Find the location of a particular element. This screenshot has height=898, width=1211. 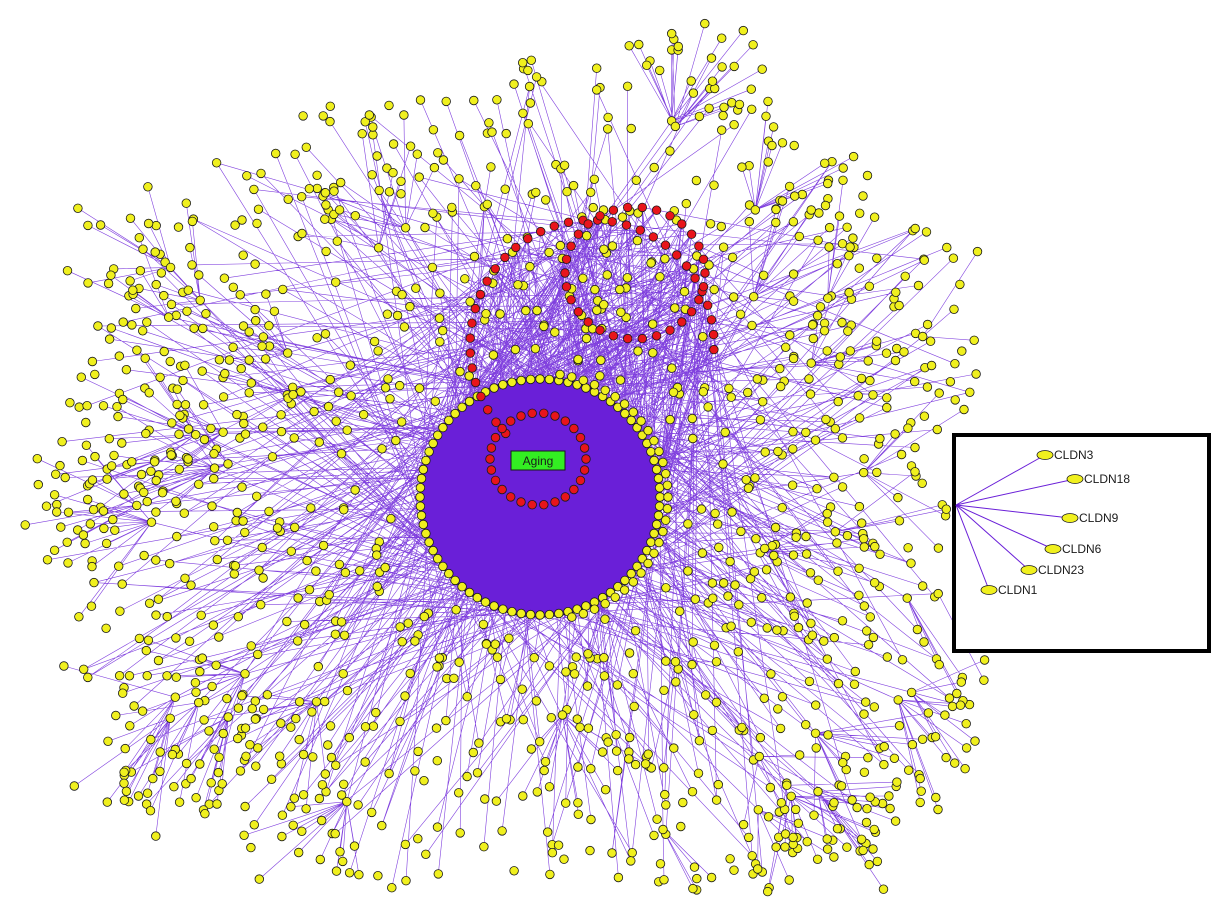

inset-gene-node is located at coordinates (1045, 455).